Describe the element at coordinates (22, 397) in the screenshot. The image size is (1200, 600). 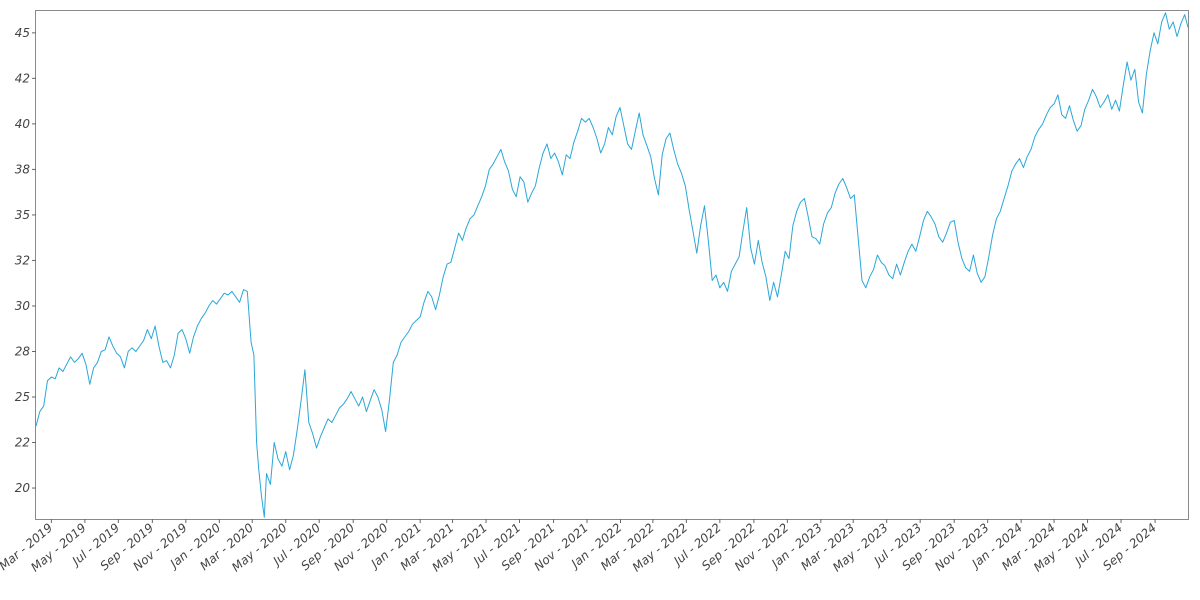
I see `y-tick-label: 25` at that location.